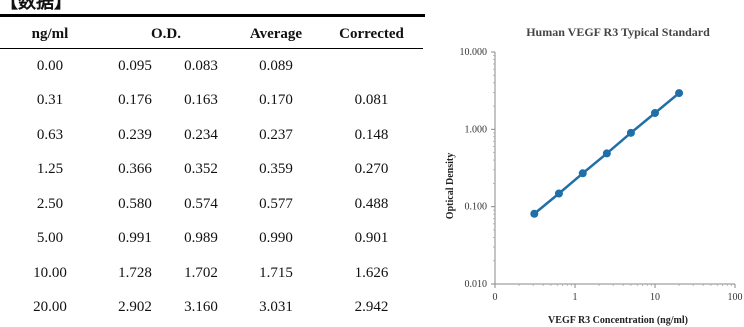 This screenshot has width=744, height=327. Describe the element at coordinates (371, 100) in the screenshot. I see `table-cell: 0.081` at that location.